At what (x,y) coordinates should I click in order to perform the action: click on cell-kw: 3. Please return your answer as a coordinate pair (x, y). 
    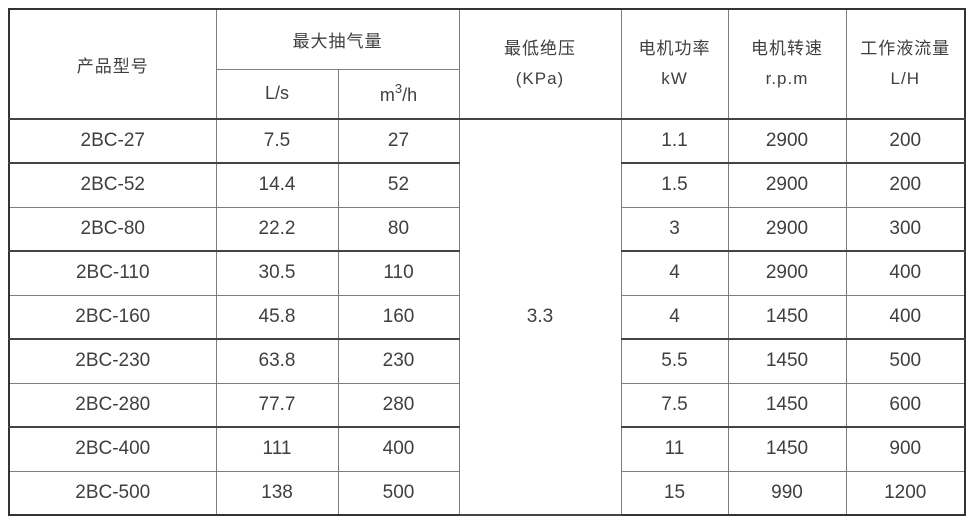
    Looking at the image, I should click on (674, 229).